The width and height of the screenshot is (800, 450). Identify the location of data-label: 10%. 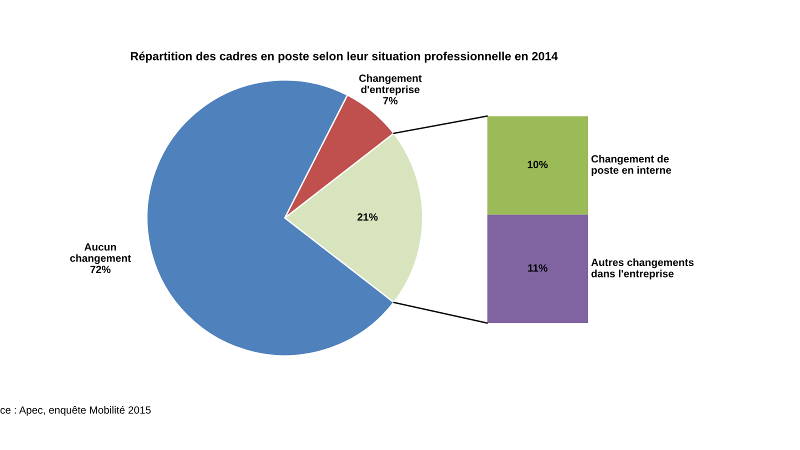
(538, 164).